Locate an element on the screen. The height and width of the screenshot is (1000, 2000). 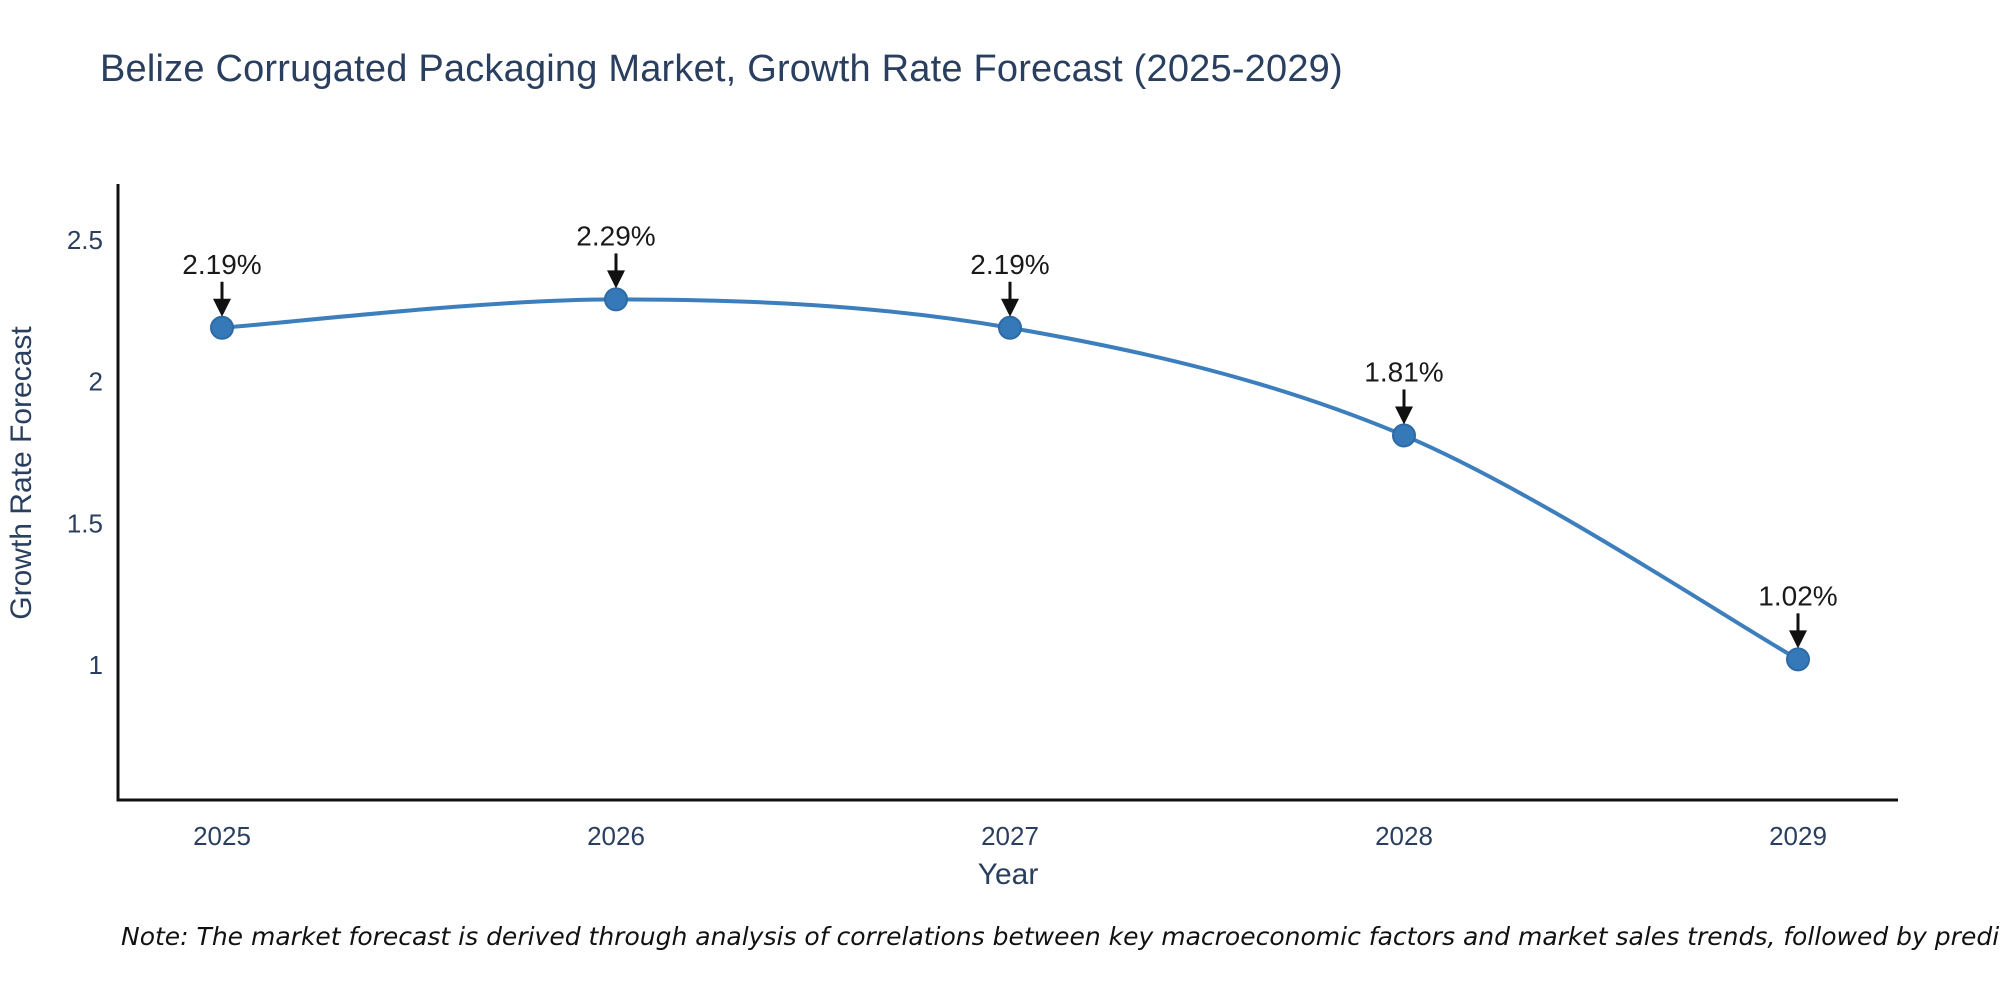
y-tick-label: 2.5 is located at coordinates (85, 240).